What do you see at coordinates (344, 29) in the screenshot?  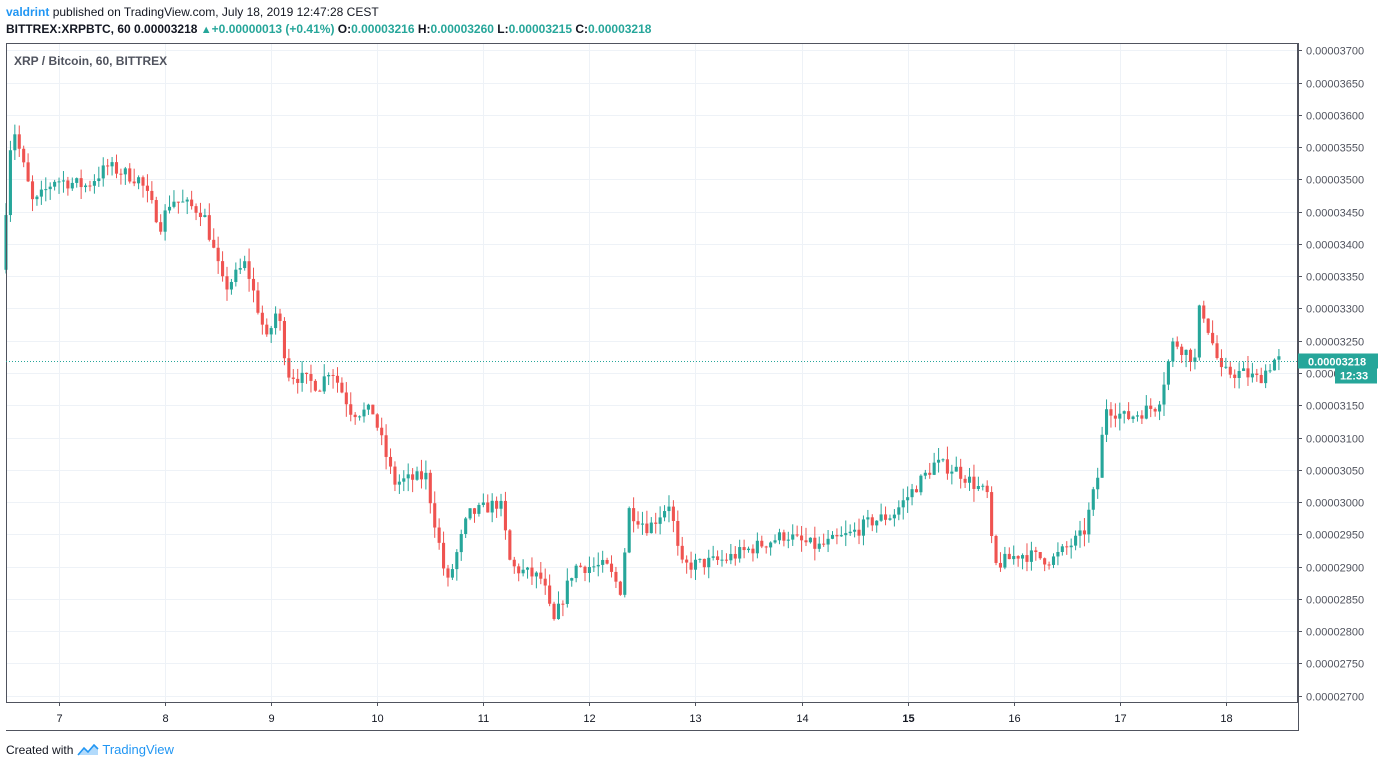 I see `open-label: O:` at bounding box center [344, 29].